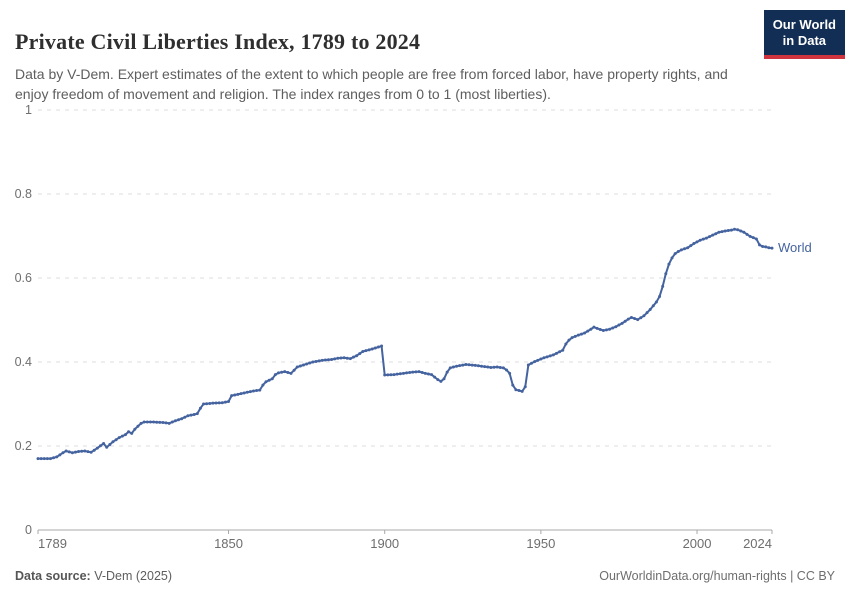  I want to click on y-tick-label: 1, so click(28, 110).